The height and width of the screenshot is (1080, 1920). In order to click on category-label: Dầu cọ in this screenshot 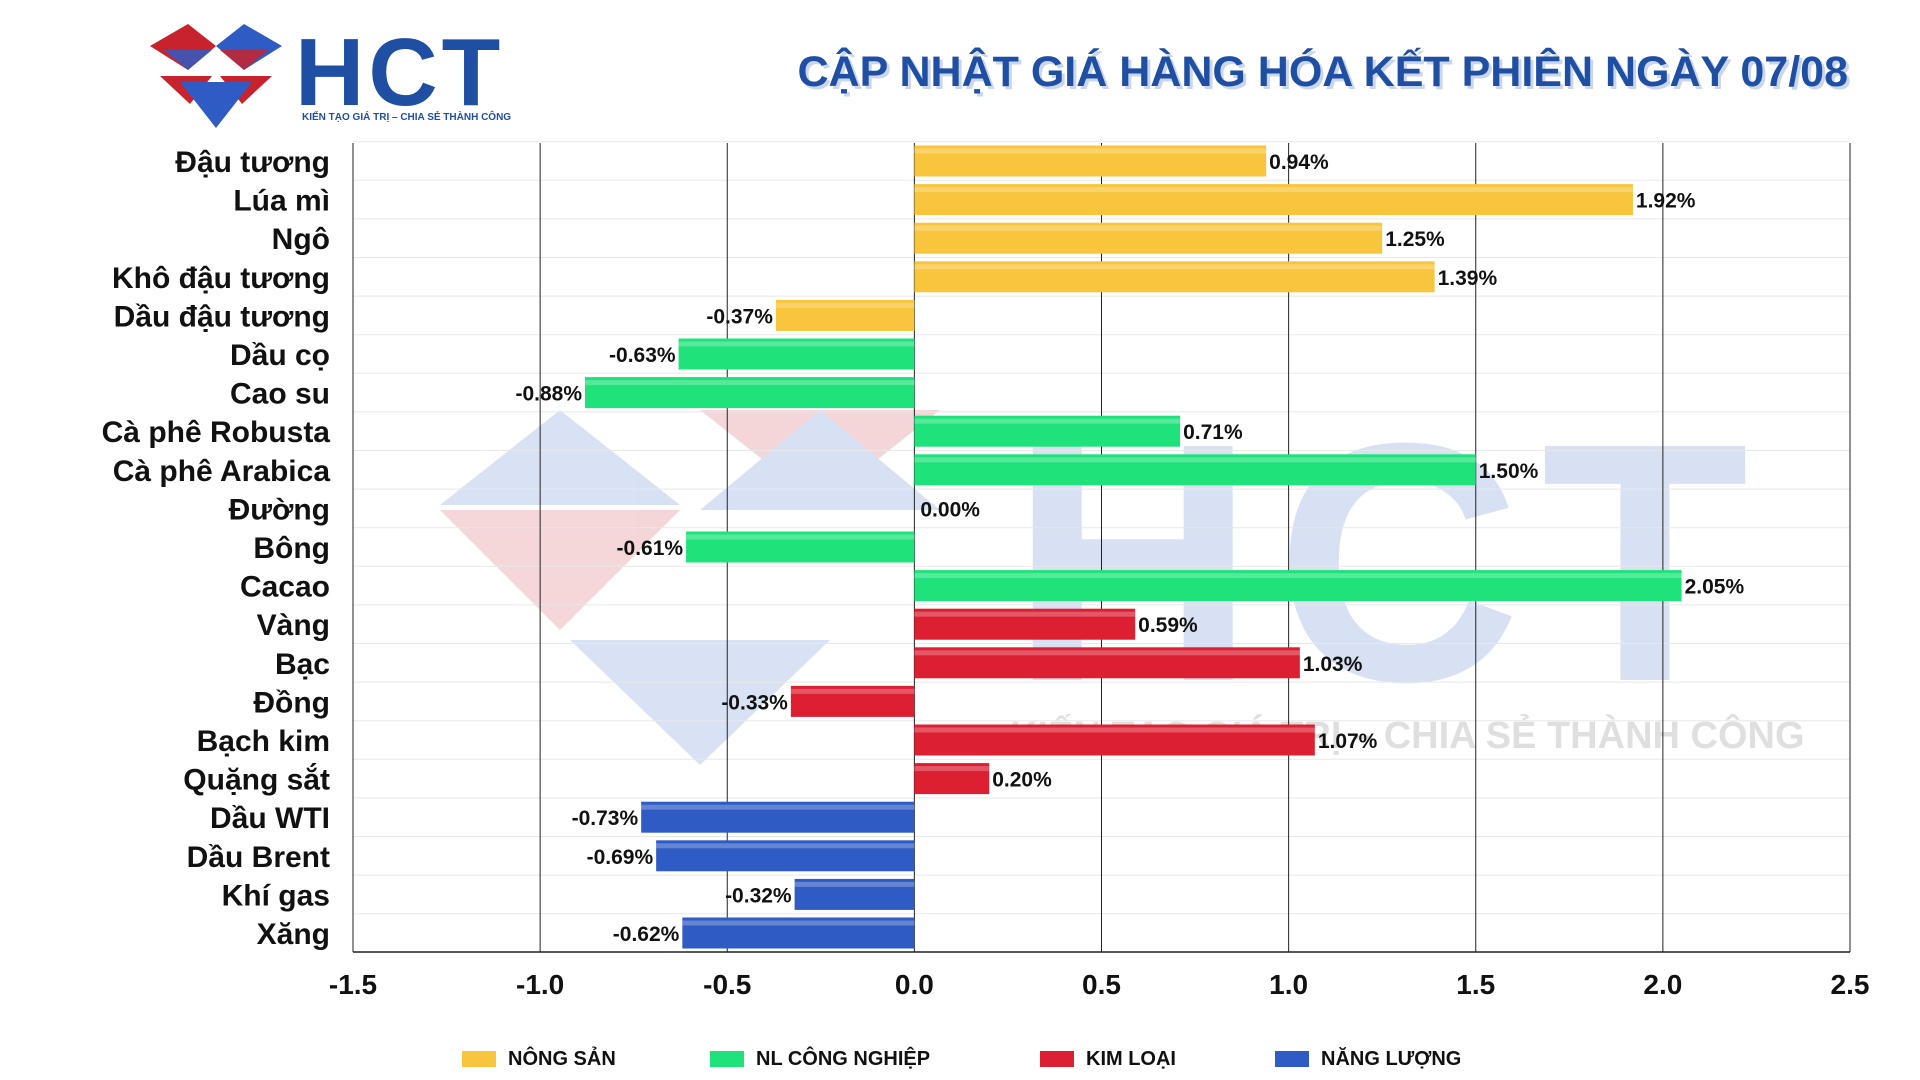, I will do `click(280, 355)`.